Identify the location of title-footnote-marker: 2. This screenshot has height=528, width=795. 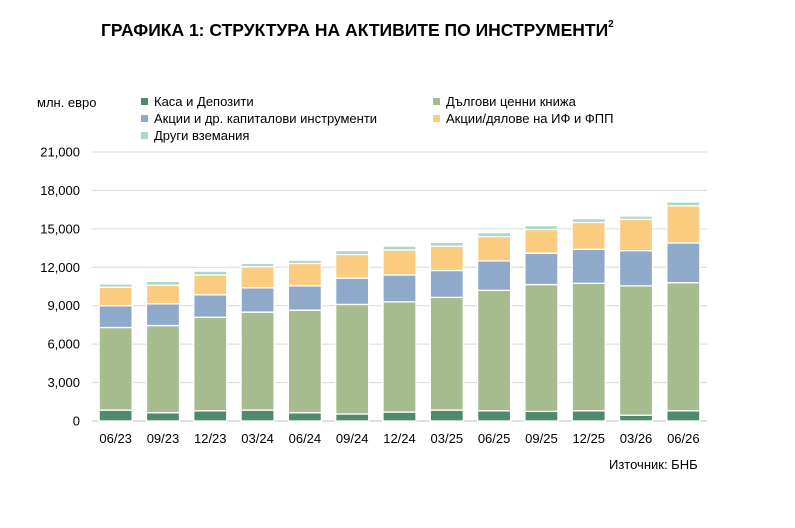
(611, 25).